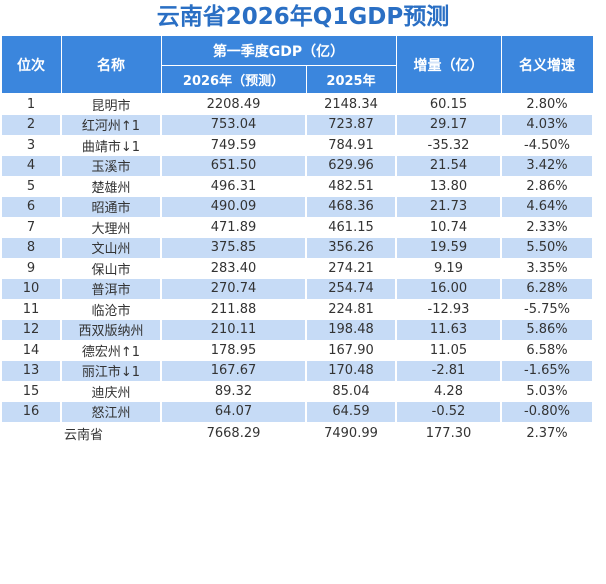 This screenshot has width=606, height=584. I want to click on cell-increase: 21.54, so click(448, 165).